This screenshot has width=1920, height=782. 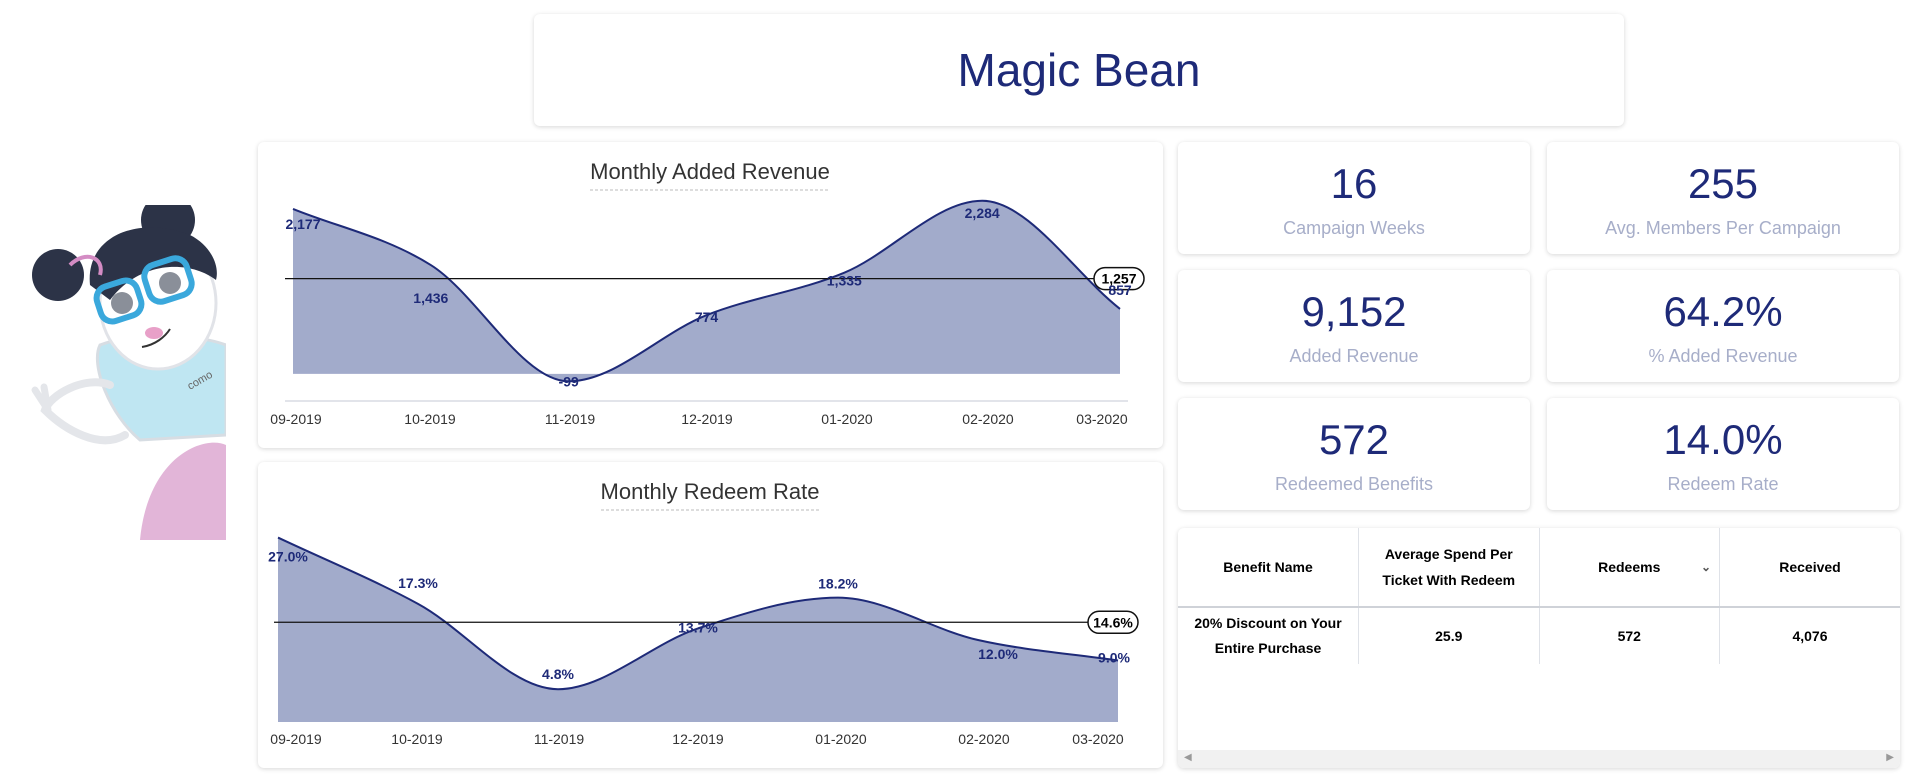 I want to click on page-title: Magic Bean, so click(x=1079, y=70).